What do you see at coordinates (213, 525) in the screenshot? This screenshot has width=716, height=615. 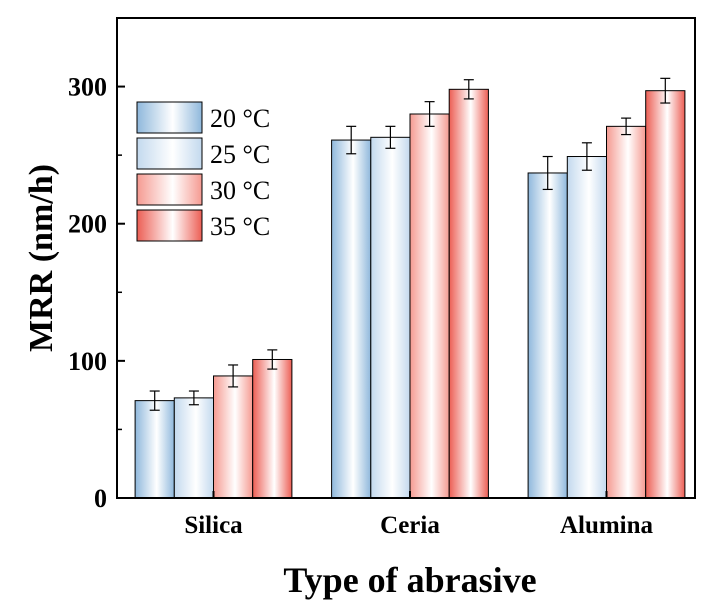 I see `x-tick-label-silica: Silica` at bounding box center [213, 525].